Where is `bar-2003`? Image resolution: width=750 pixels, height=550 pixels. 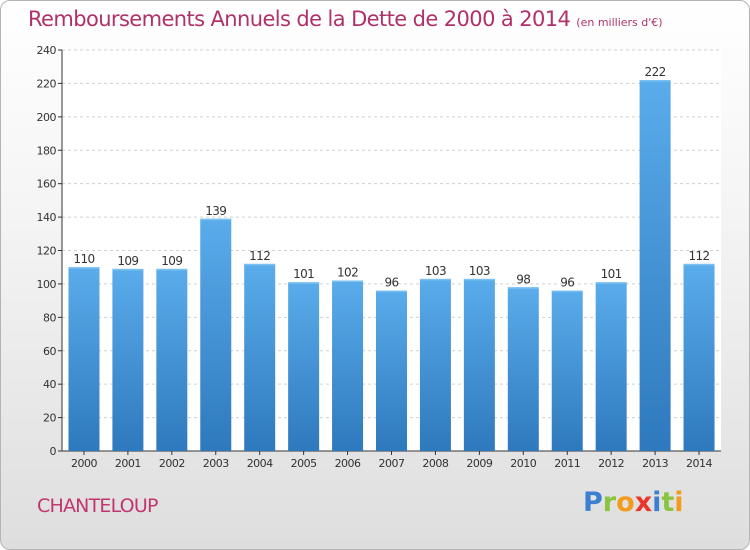
bar-2003 is located at coordinates (216, 334).